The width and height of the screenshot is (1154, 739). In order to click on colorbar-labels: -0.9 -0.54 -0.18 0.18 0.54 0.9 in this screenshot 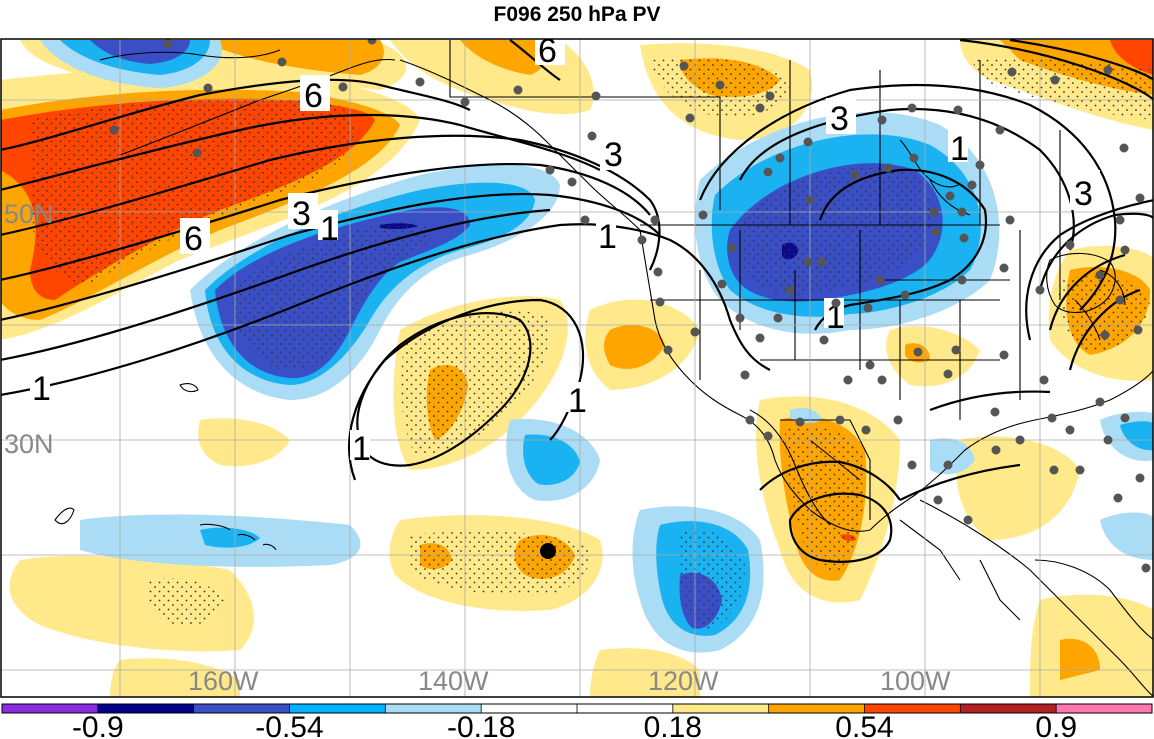, I will do `click(574, 725)`.